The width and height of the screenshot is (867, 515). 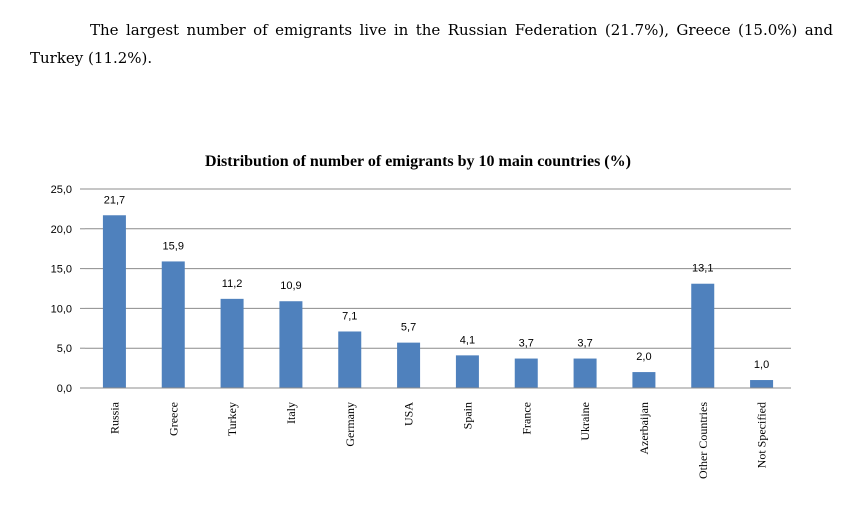 I want to click on x-tick-label: Germany, so click(x=350, y=424).